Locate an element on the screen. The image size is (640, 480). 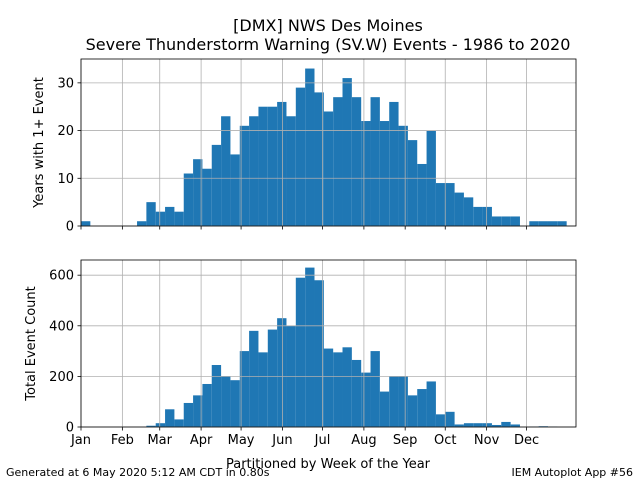
y-tick-label: 400 is located at coordinates (61, 326).